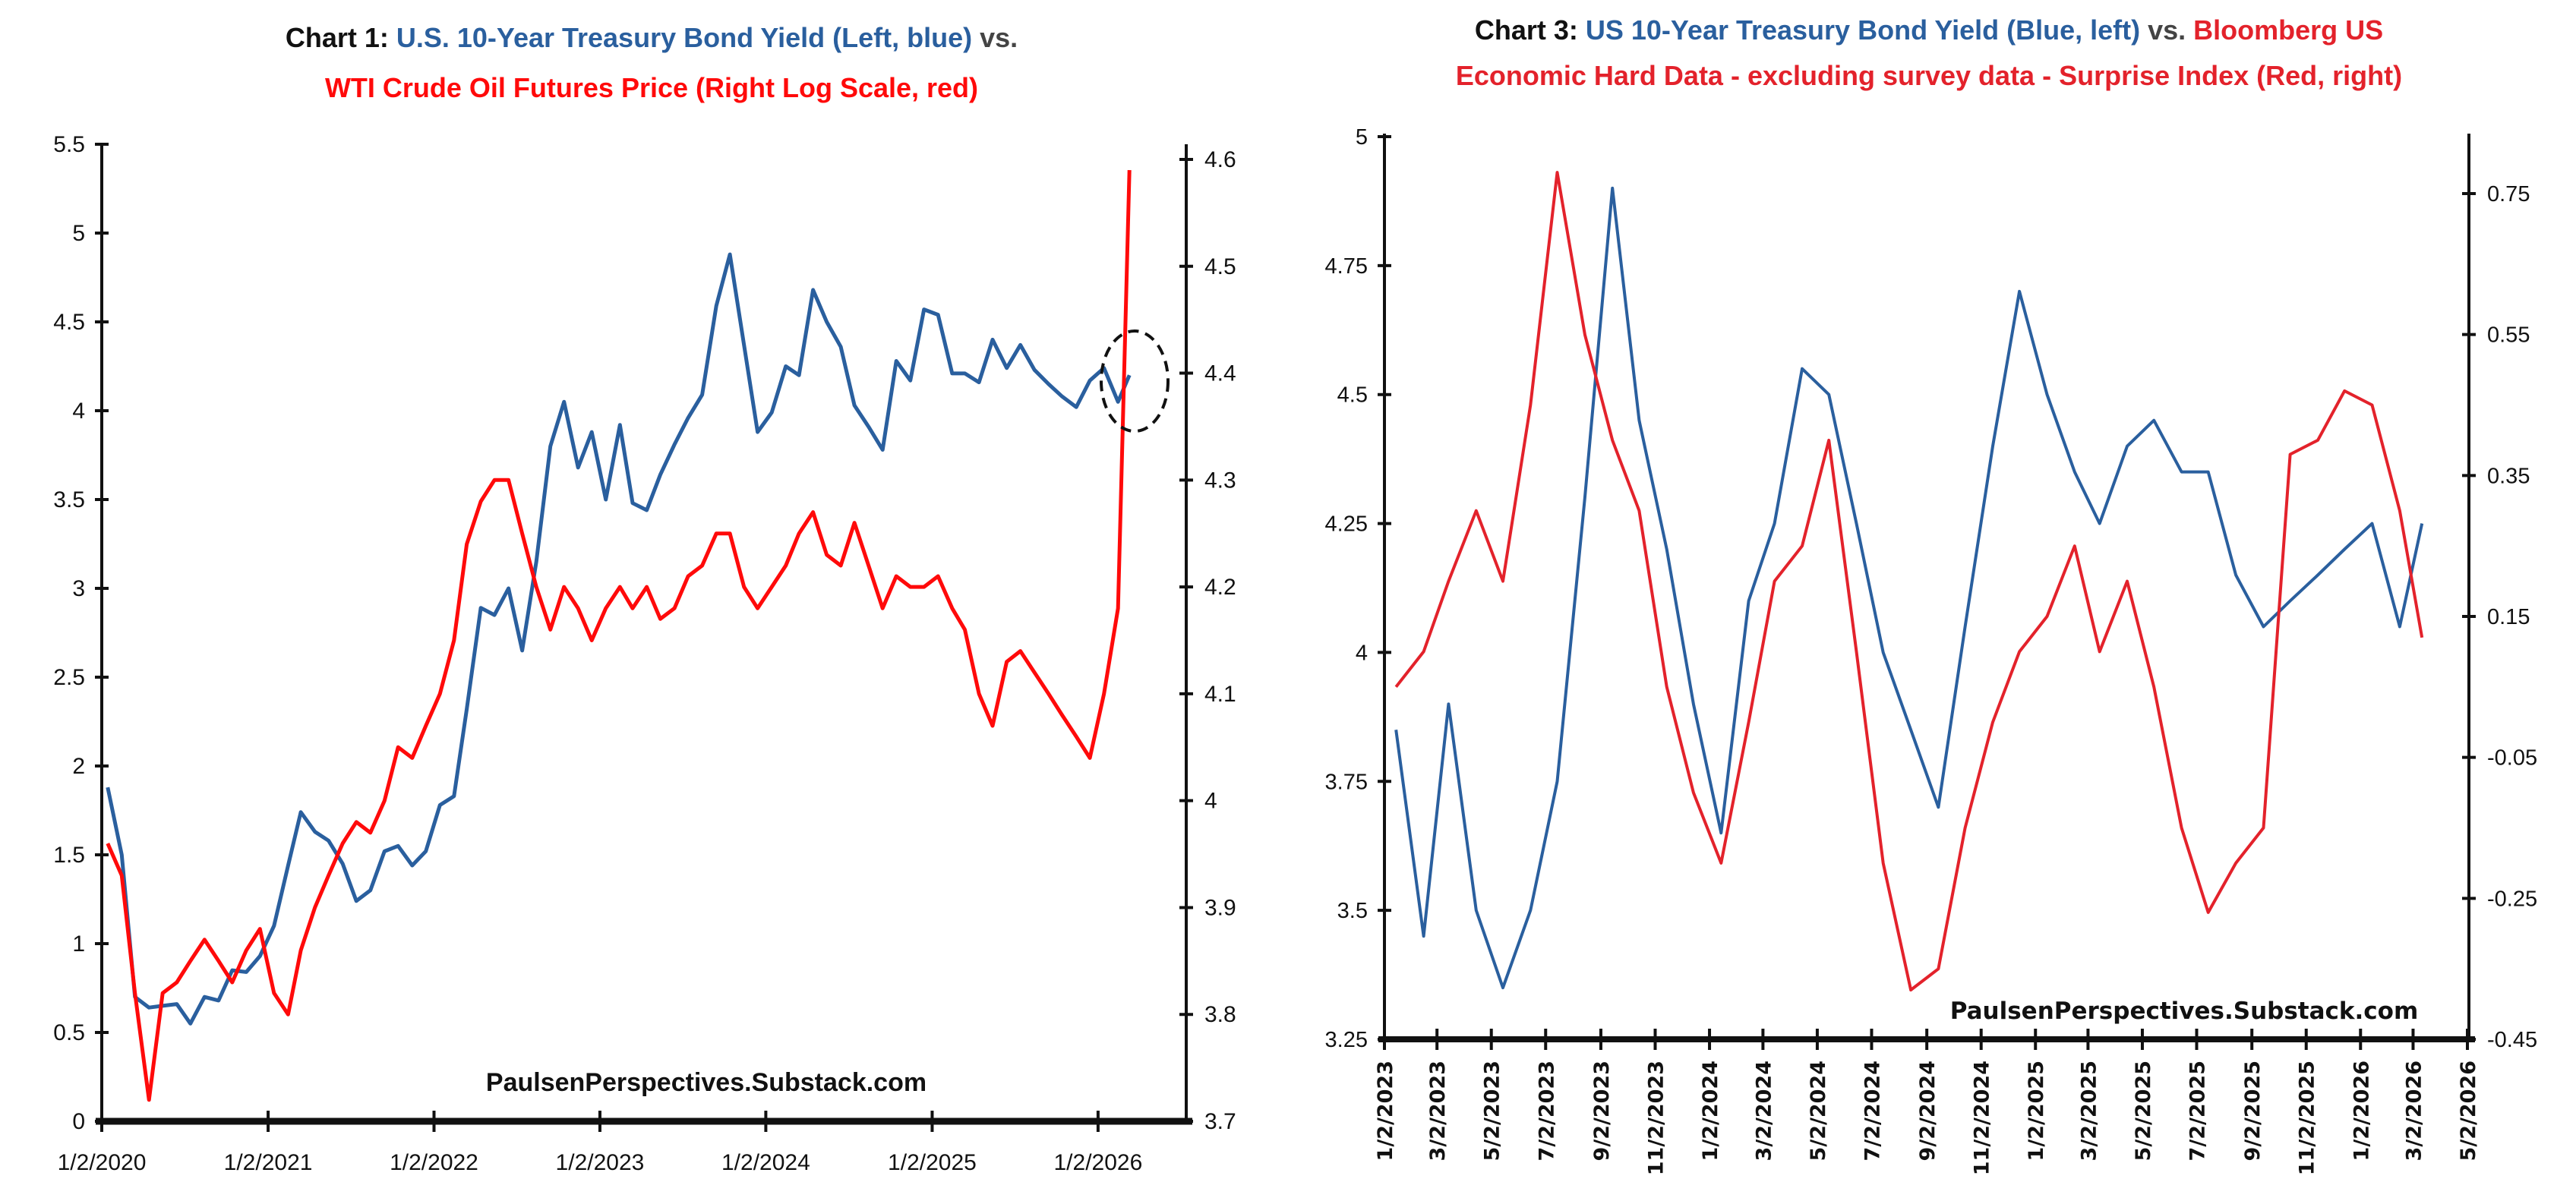  What do you see at coordinates (1220, 908) in the screenshot?
I see `right-tick-label: 3.9` at bounding box center [1220, 908].